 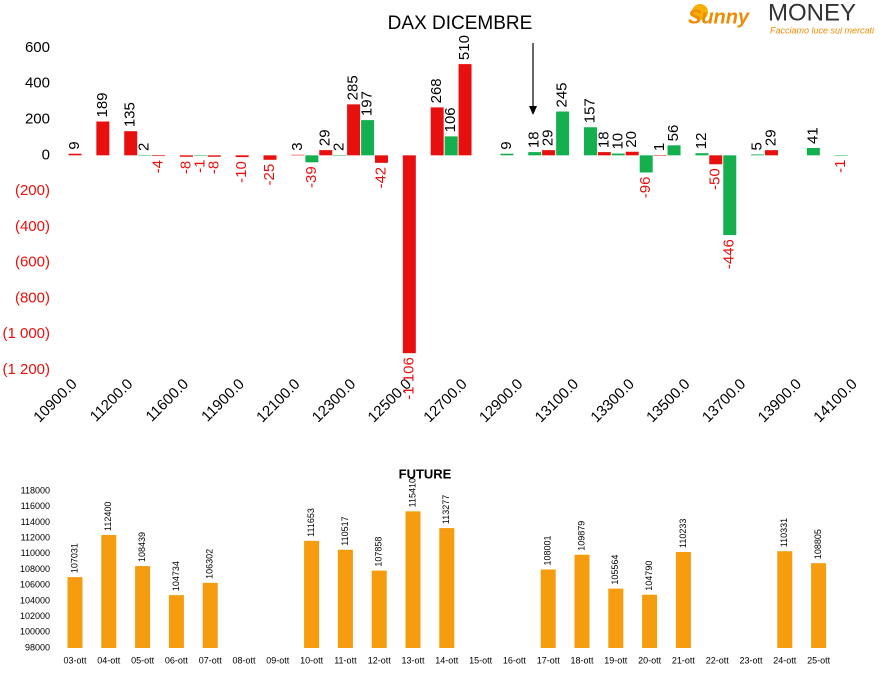 What do you see at coordinates (211, 660) in the screenshot?
I see `x-tick-label: 07-ott` at bounding box center [211, 660].